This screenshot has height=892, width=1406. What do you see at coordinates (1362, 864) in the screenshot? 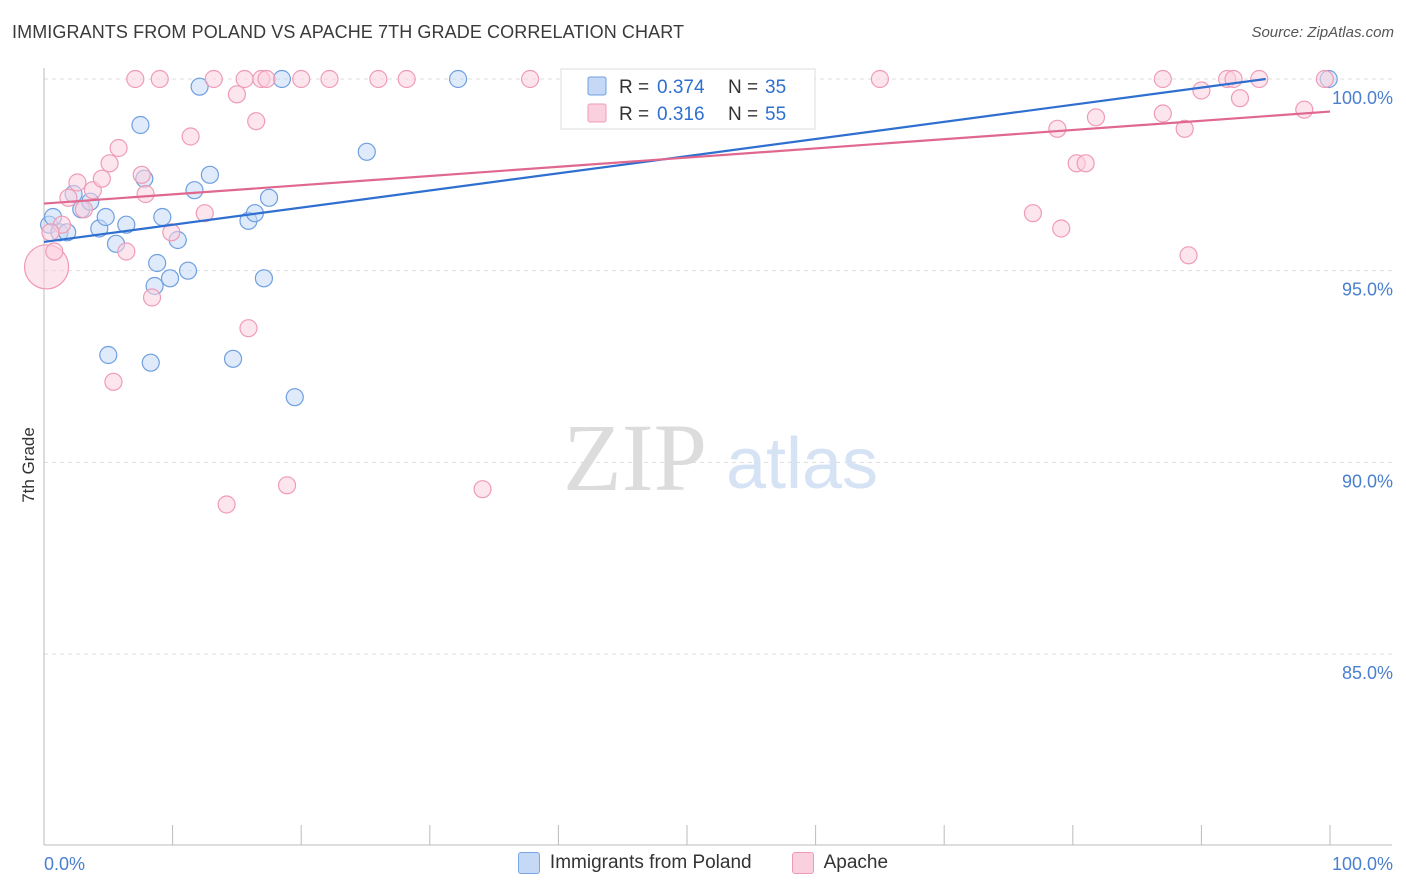
I see `x-tick-label: 100.0%` at bounding box center [1362, 864].